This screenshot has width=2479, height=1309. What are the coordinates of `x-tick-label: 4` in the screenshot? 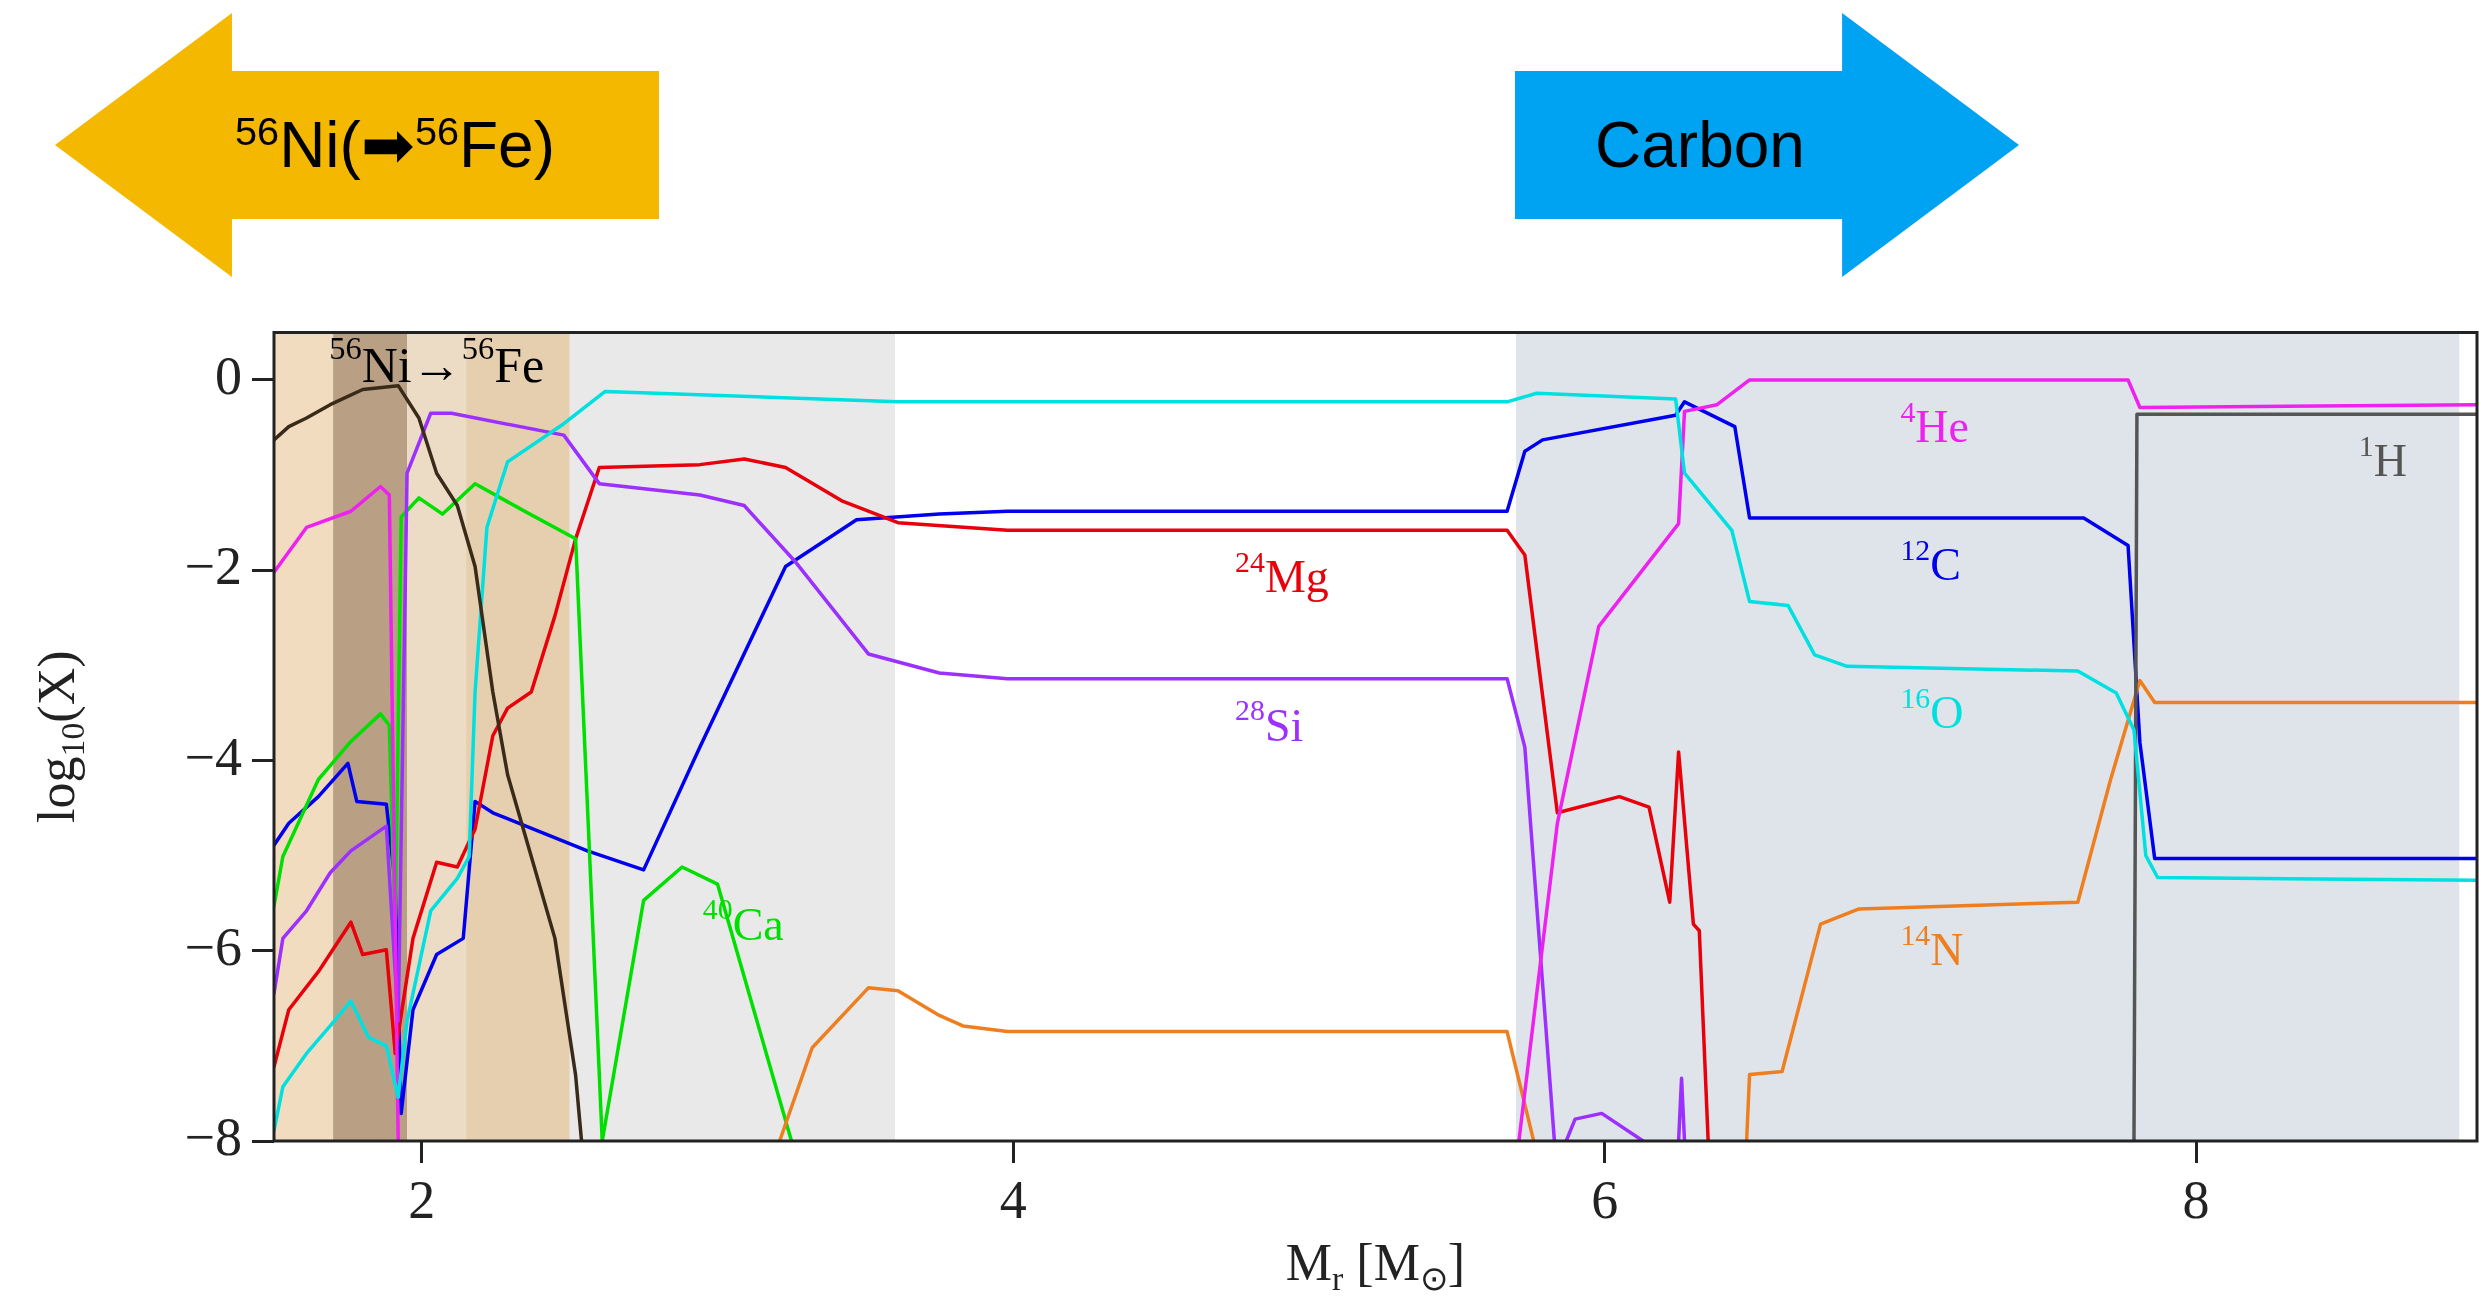 It's located at (1013, 1199).